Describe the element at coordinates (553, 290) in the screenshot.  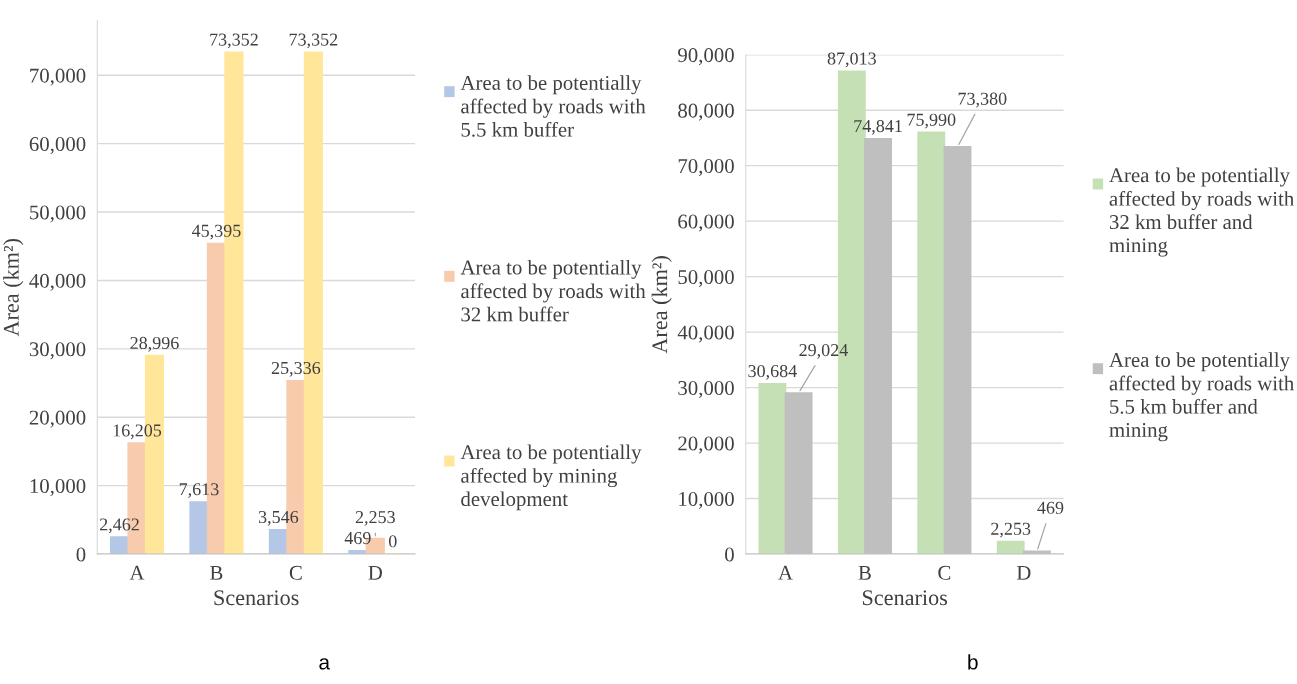
I see `legend-label: Area to be potentially affected by roads with 32 km buffer` at that location.